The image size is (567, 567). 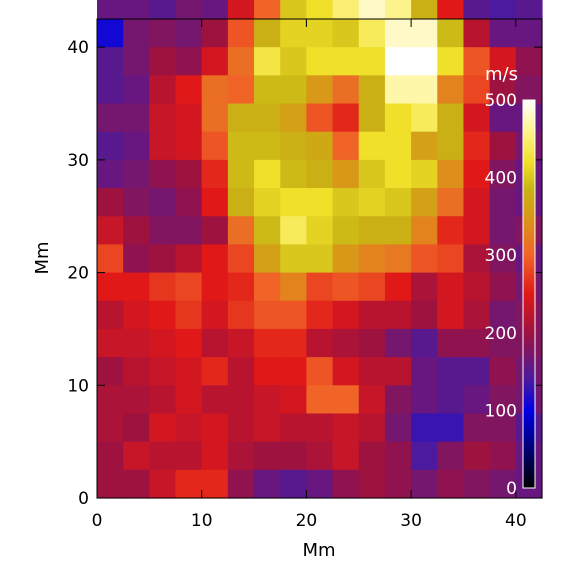 I want to click on y-tick-label: 0, so click(x=83, y=499).